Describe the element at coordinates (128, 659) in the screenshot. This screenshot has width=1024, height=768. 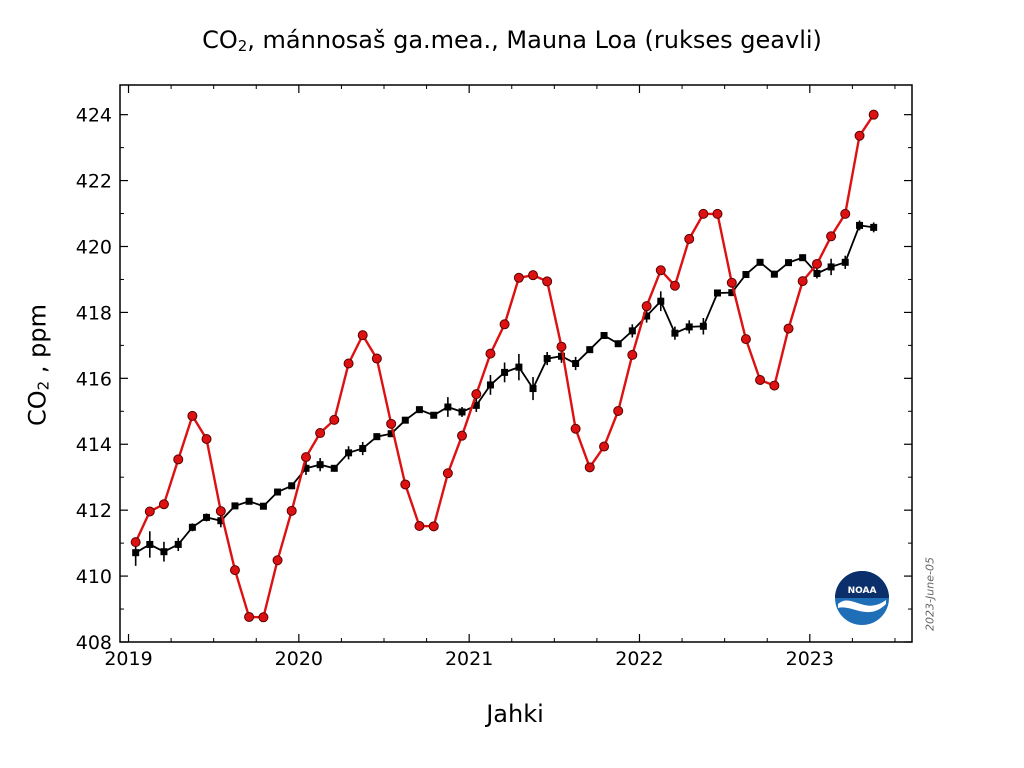
I see `x-tick-label: 2019` at that location.